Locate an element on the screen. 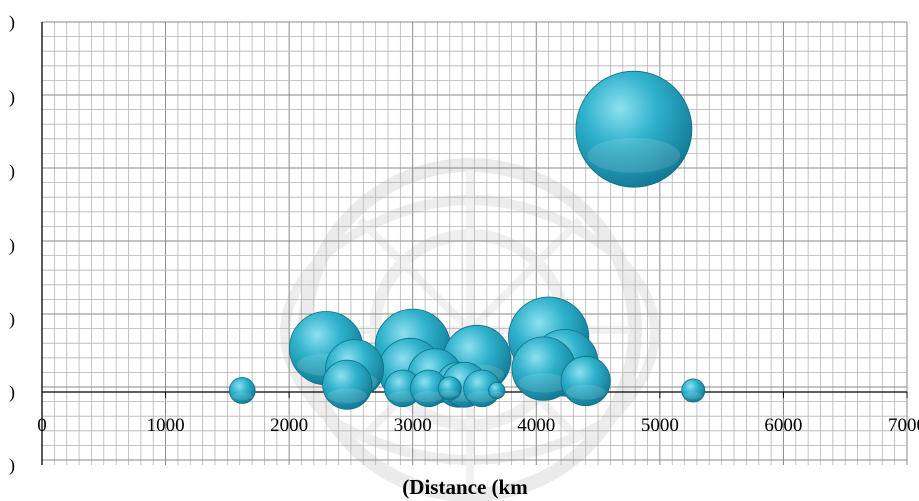  x-tick-label: 2000 is located at coordinates (289, 425).